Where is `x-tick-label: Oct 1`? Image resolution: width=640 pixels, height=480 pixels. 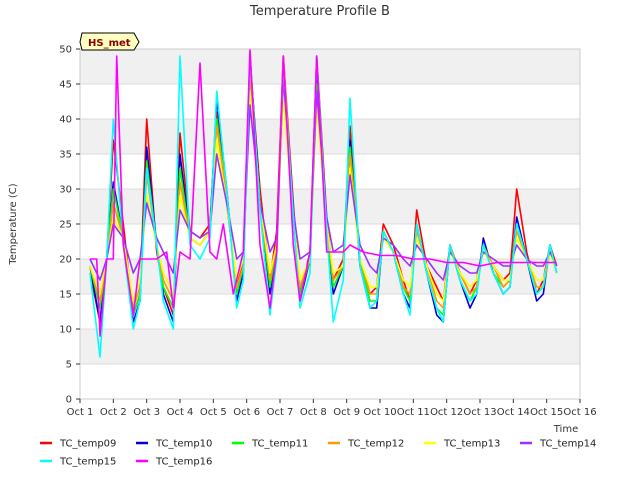 x-tick-label: Oct 1 is located at coordinates (80, 412).